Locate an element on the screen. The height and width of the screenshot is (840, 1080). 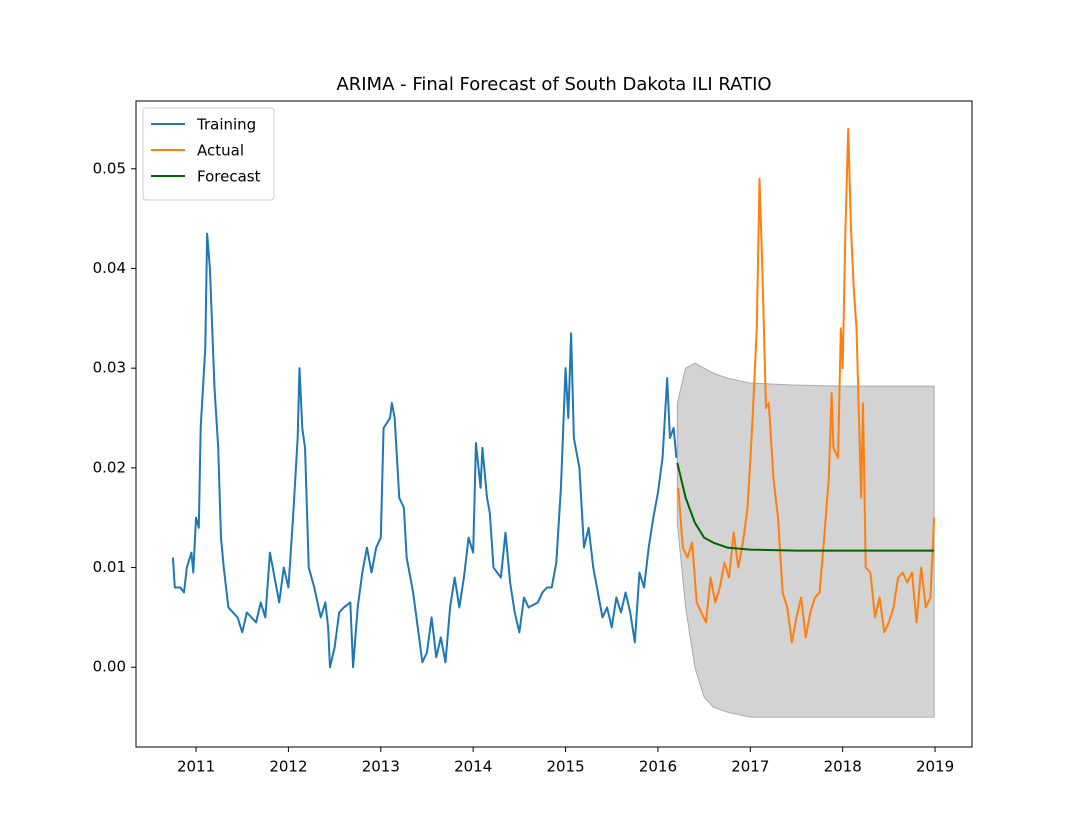
x-tick-label: 2012 is located at coordinates (288, 767).